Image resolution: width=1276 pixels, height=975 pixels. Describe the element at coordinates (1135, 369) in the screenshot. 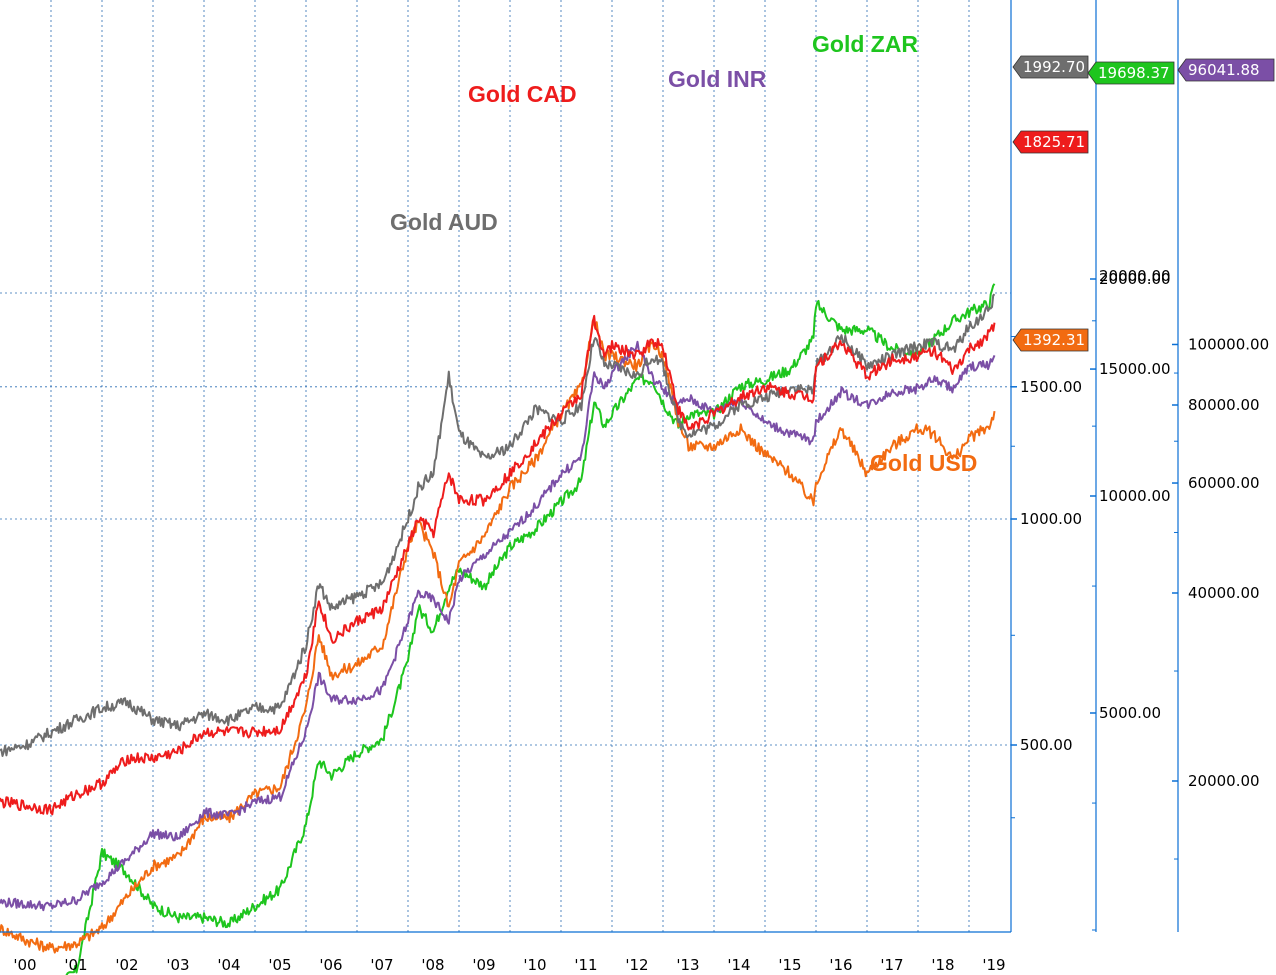

I see `zar-tick-label: 15000.00` at that location.